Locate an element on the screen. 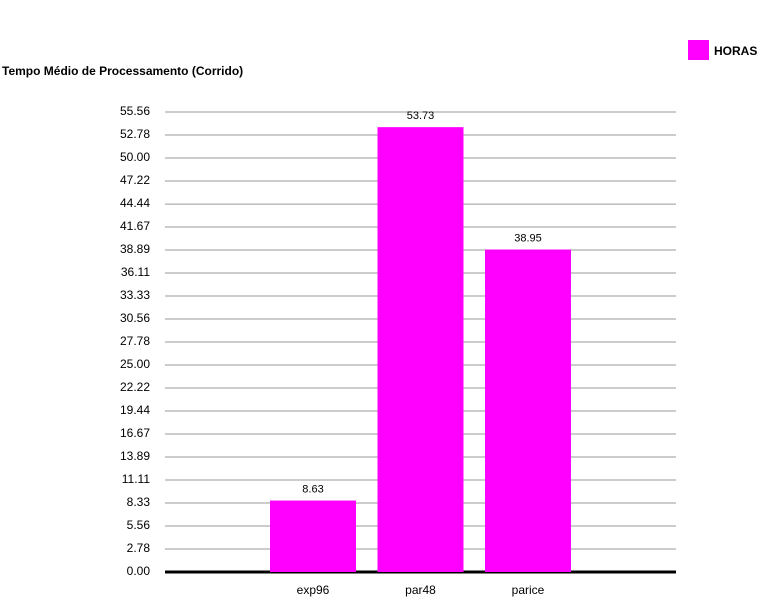 This screenshot has height=600, width=768. y-tick-label: 52.78 is located at coordinates (135, 134).